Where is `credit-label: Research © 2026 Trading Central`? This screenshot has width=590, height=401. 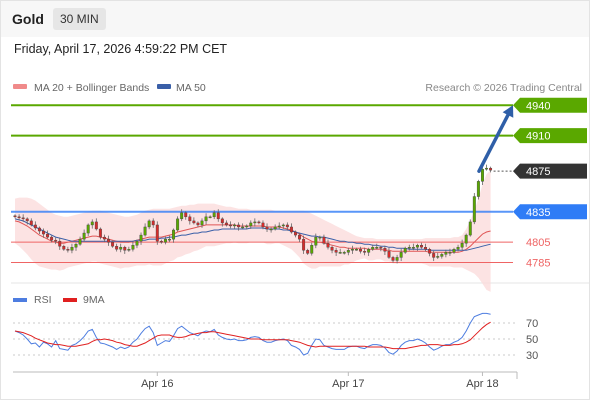 credit-label: Research © 2026 Trading Central is located at coordinates (503, 88).